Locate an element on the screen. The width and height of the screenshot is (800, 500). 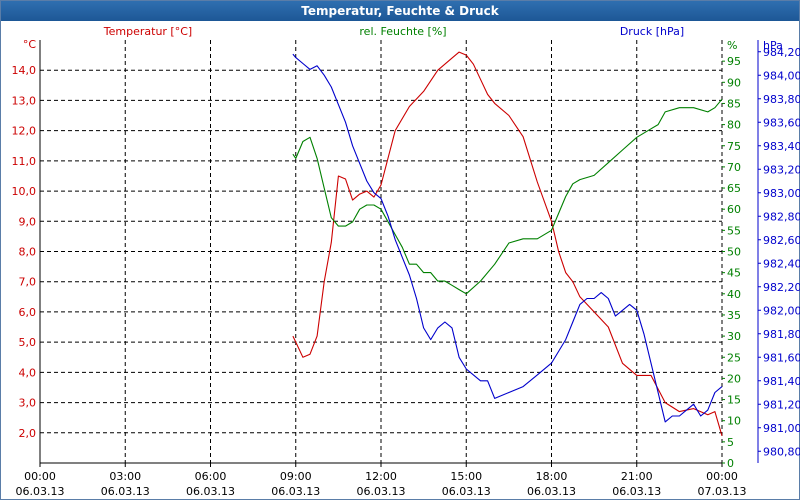
hum-tick-label: 90 is located at coordinates (734, 82).